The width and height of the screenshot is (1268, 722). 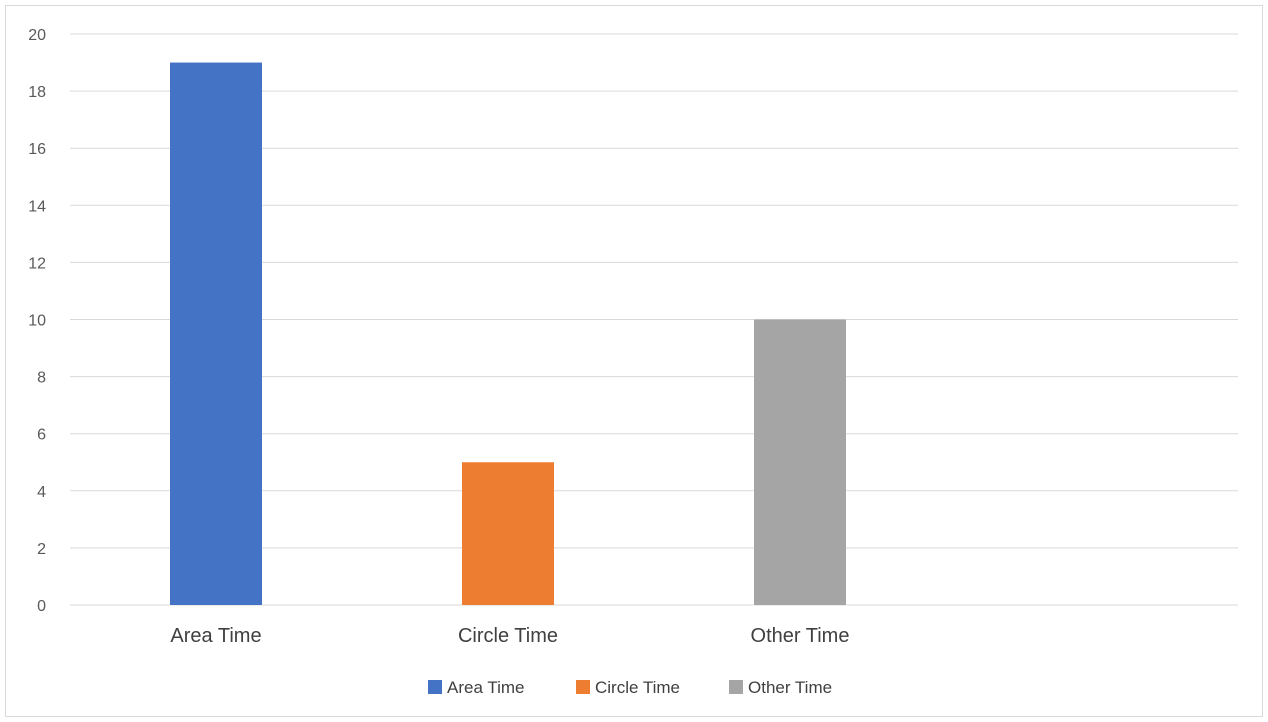 What do you see at coordinates (485, 687) in the screenshot?
I see `legend-label: Area Time` at bounding box center [485, 687].